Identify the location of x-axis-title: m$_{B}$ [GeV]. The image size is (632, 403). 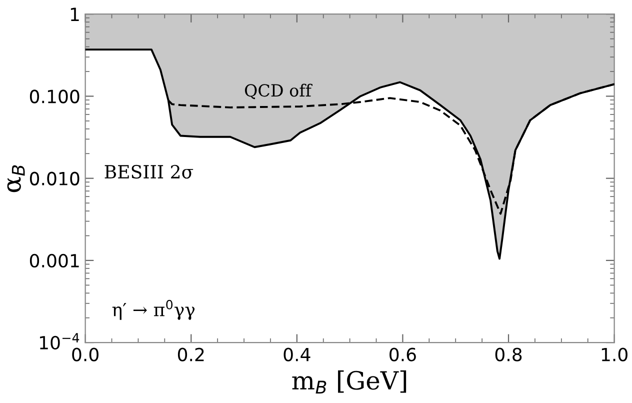
(349, 382).